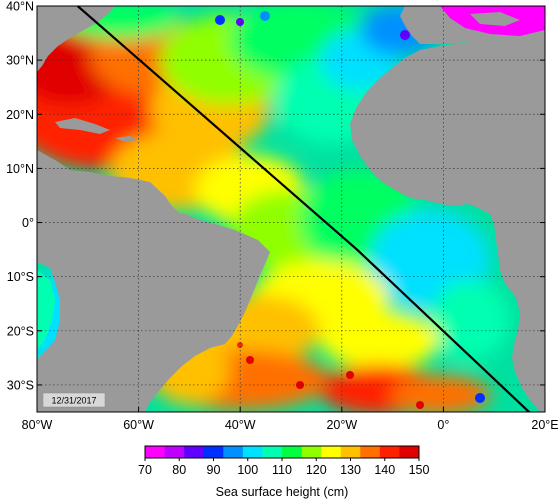 The width and height of the screenshot is (559, 501). I want to click on lat-label: 10°N, so click(20, 169).